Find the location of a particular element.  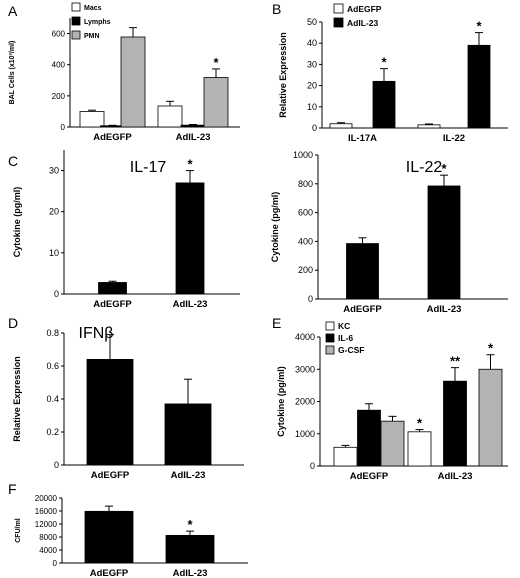

legend-label: PMN is located at coordinates (92, 36).